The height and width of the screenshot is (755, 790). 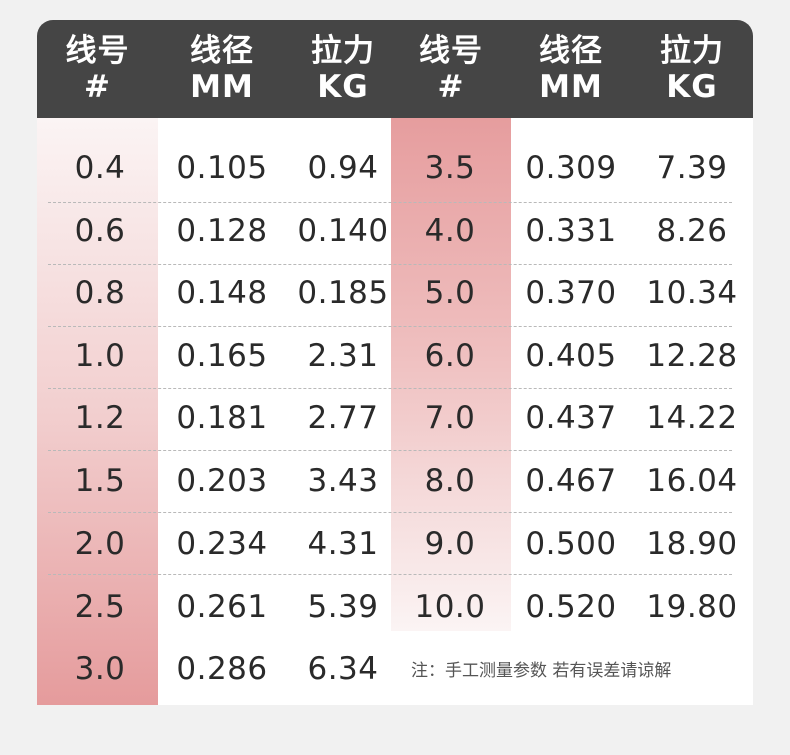 What do you see at coordinates (450, 544) in the screenshot?
I see `right-size-cell: 9.0` at bounding box center [450, 544].